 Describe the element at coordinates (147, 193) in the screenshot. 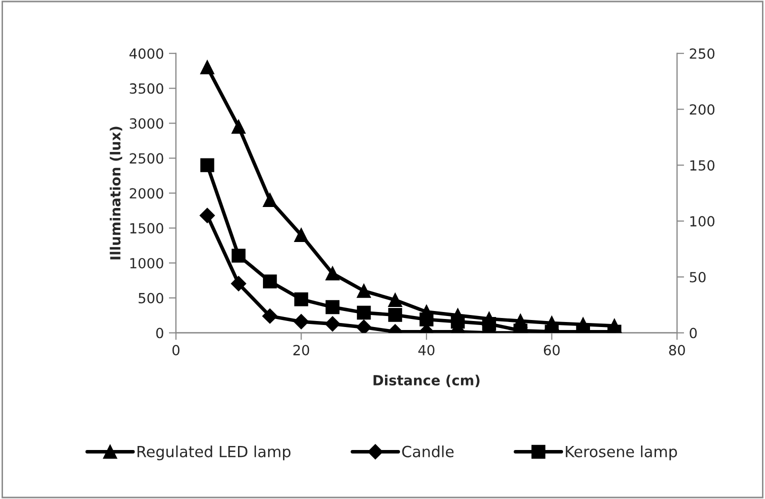

I see `y-tick-label: 2000` at that location.